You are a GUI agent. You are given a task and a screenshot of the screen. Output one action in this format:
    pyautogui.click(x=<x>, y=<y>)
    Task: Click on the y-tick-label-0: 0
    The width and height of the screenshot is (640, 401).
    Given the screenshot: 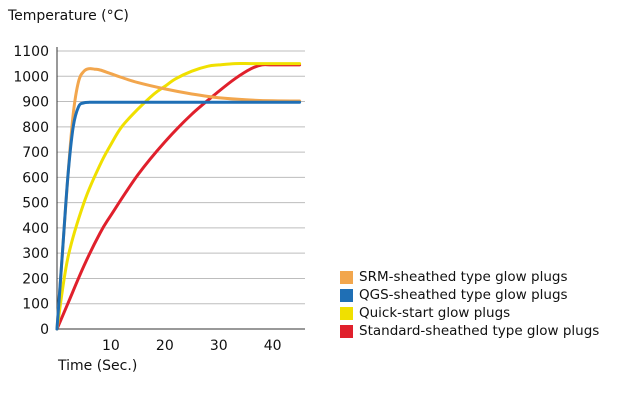 What is the action you would take?
    pyautogui.click(x=44, y=330)
    